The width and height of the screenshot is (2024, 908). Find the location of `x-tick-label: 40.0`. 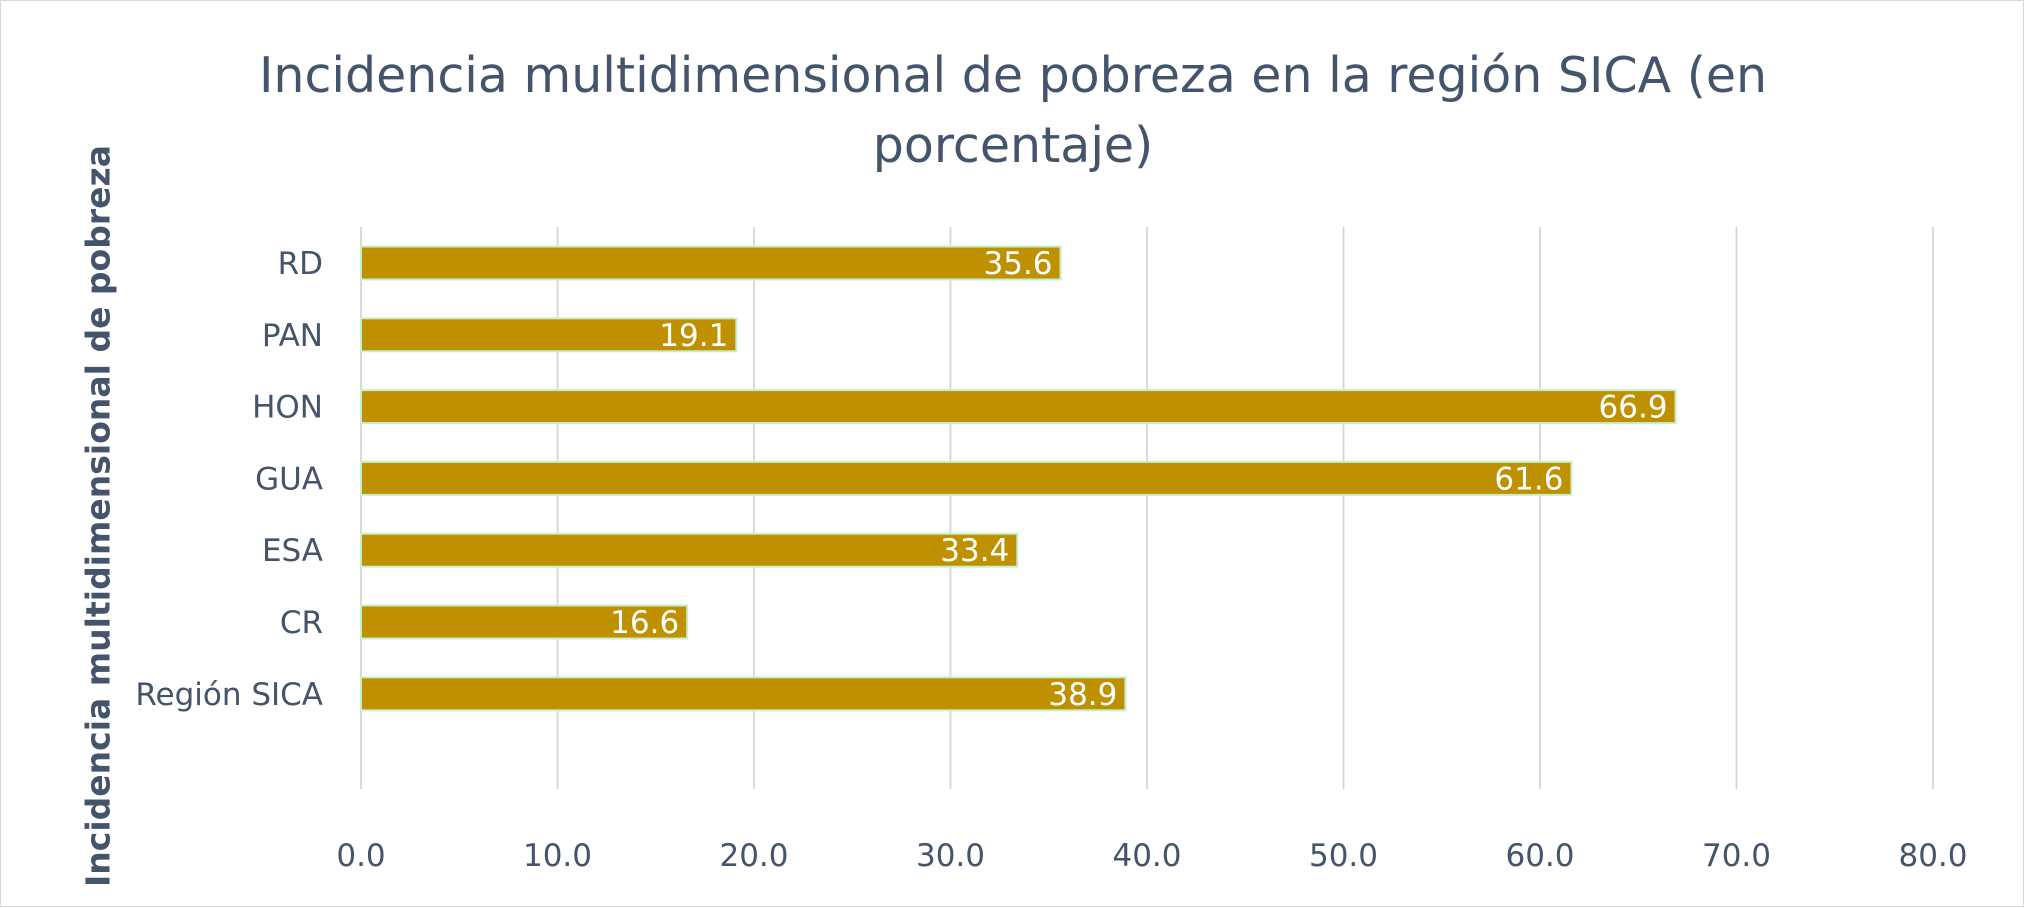

x-tick-label: 40.0 is located at coordinates (1146, 856).